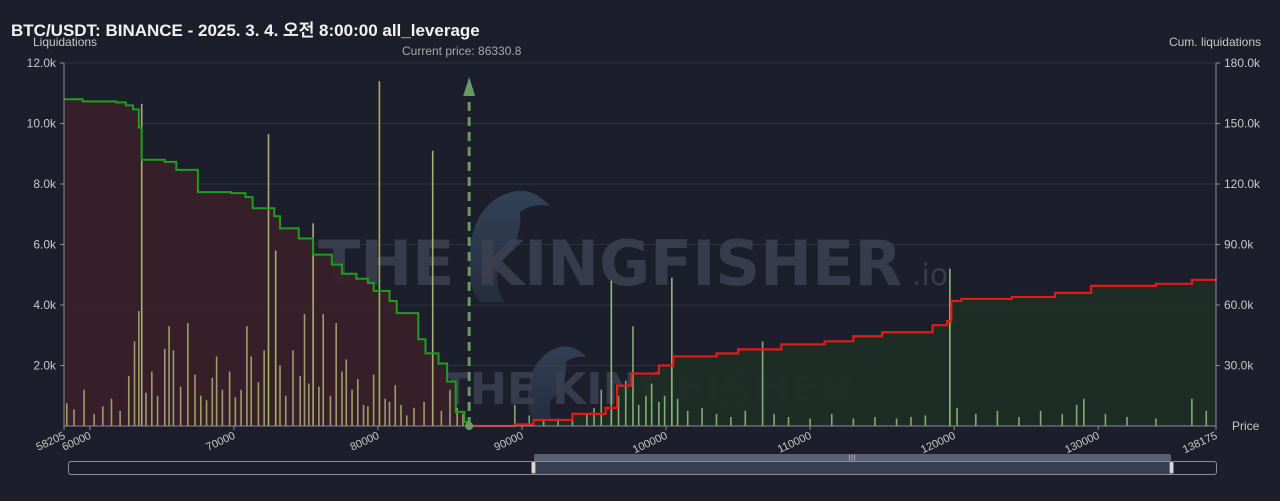  I want to click on svg-text: THE KINGFISHER, so click(610, 263).